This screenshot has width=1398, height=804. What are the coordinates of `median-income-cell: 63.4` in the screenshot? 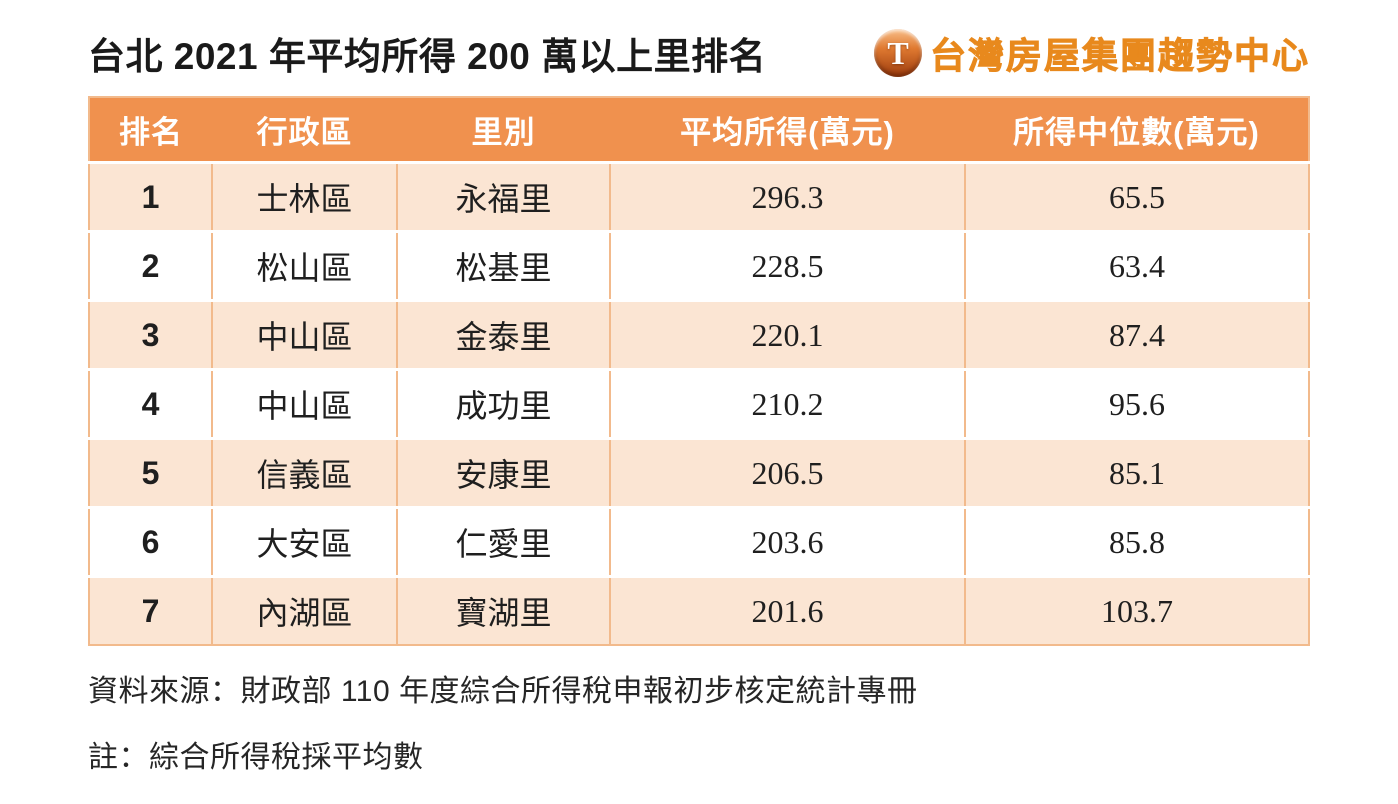 It's located at (1137, 266).